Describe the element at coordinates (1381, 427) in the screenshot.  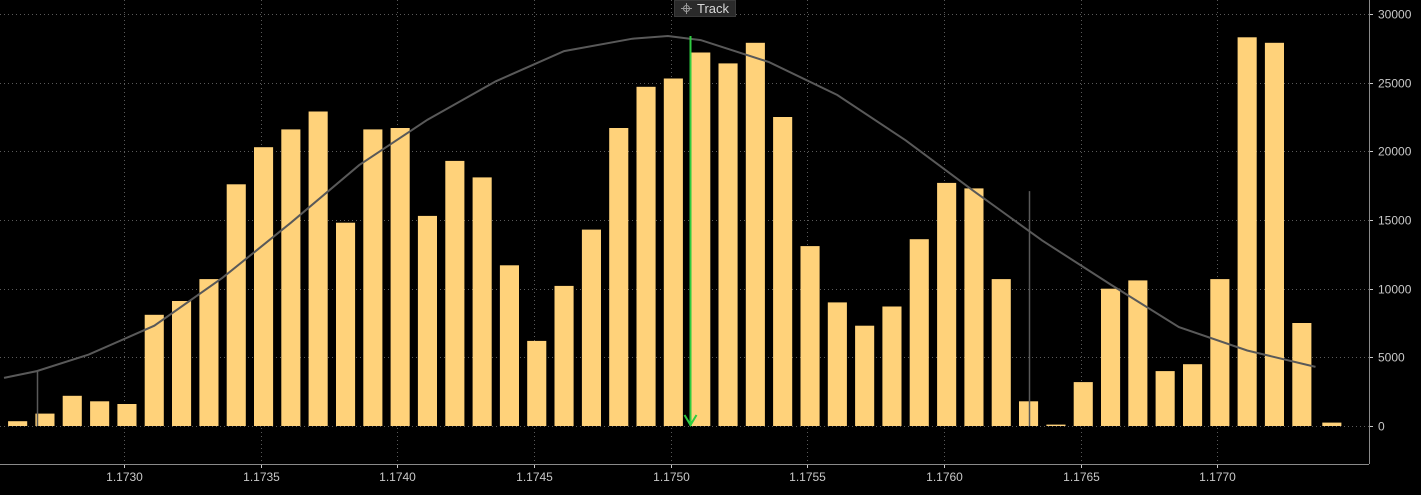
I see `y-tick-label: 0` at that location.